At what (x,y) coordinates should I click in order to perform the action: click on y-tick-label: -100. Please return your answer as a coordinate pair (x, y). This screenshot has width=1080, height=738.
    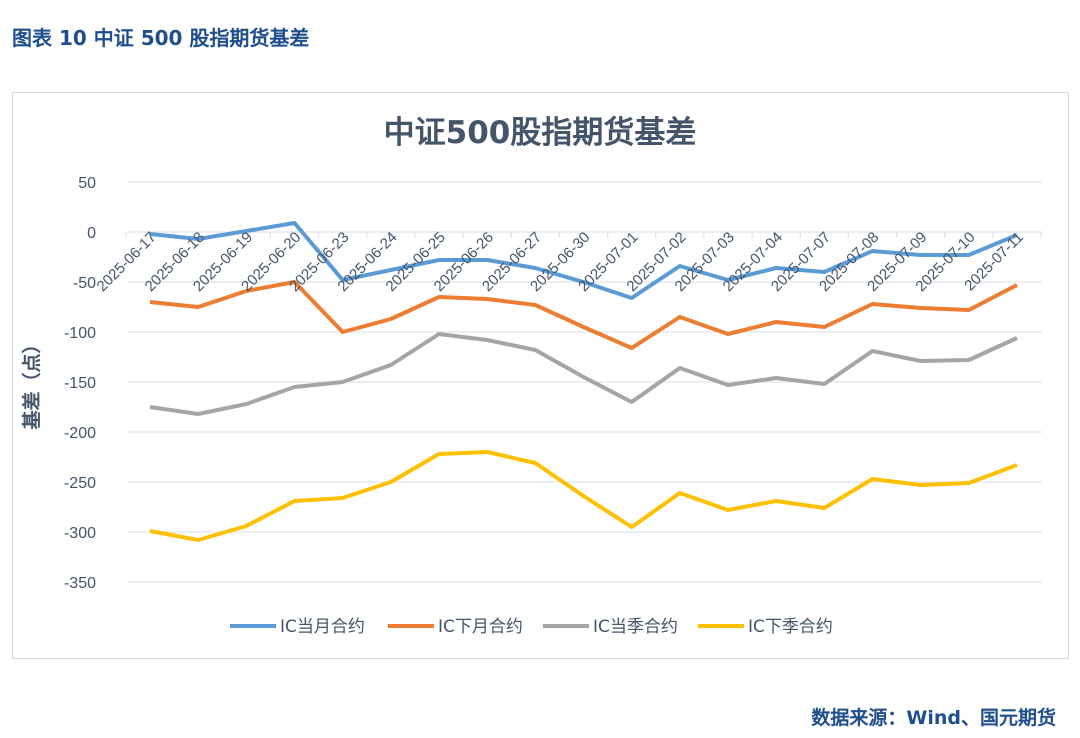
    Looking at the image, I should click on (80, 333).